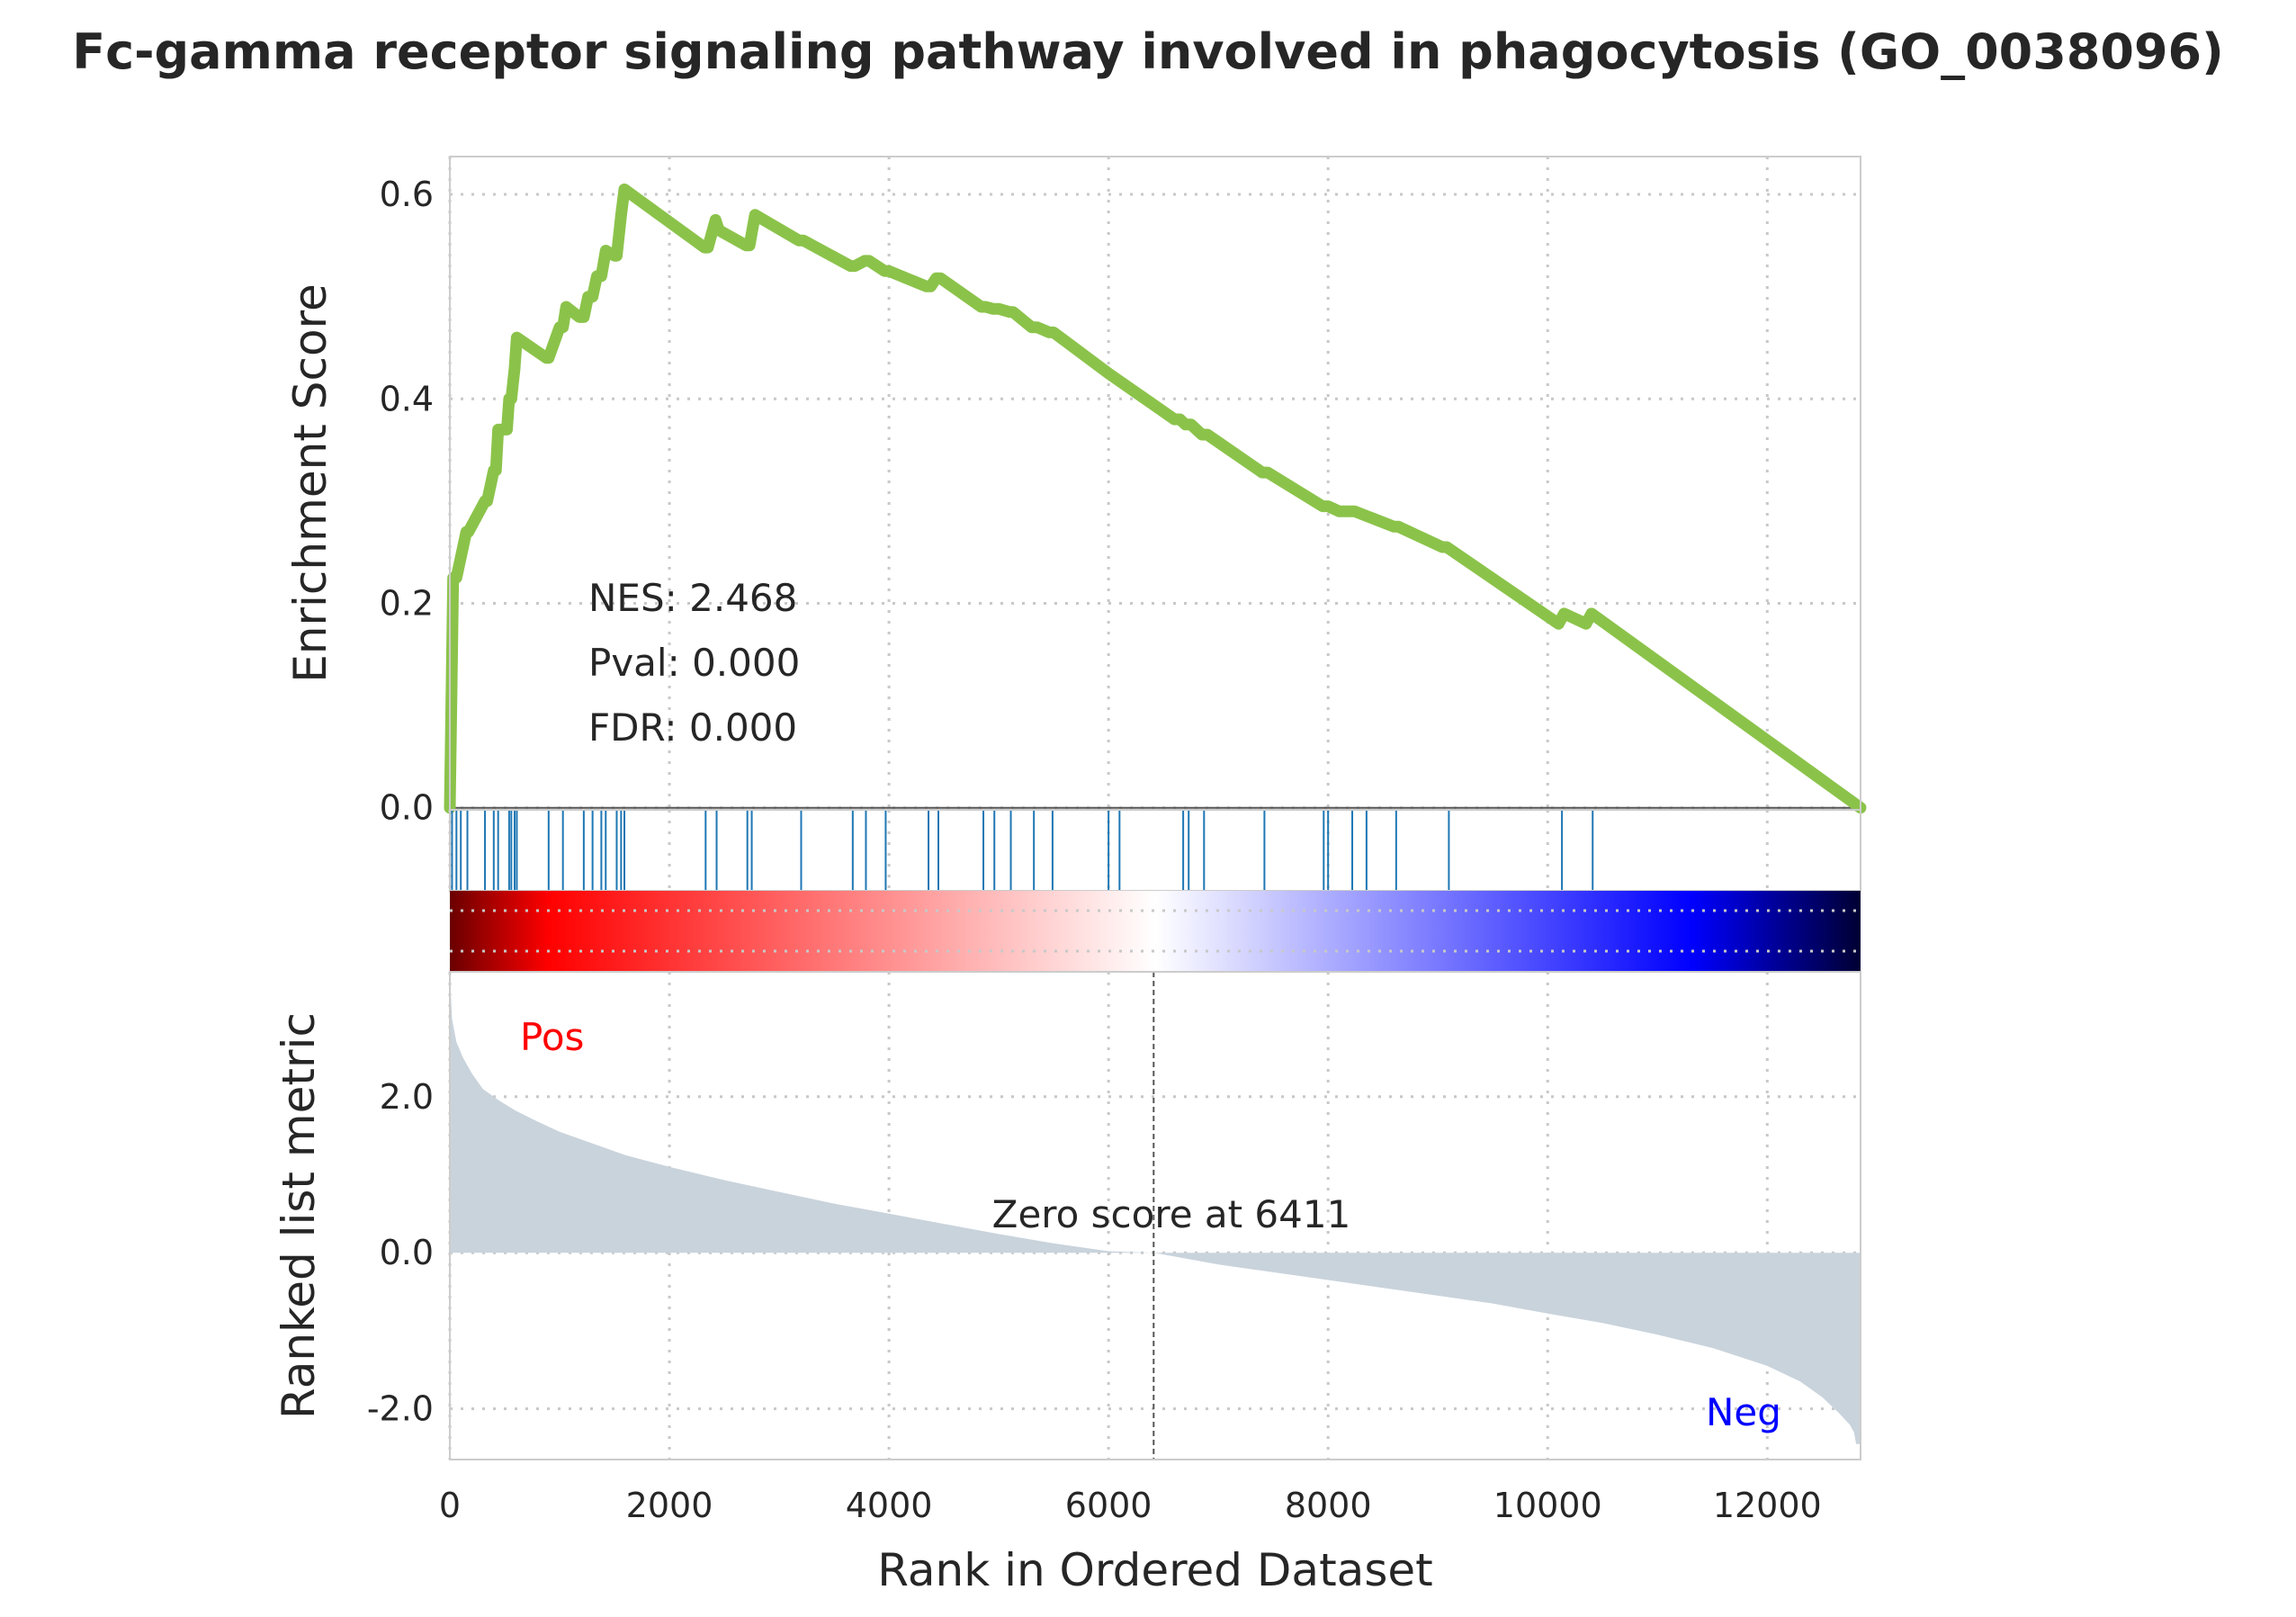 The height and width of the screenshot is (1617, 2296). What do you see at coordinates (669, 1505) in the screenshot?
I see `x-tick-label: 2000` at bounding box center [669, 1505].